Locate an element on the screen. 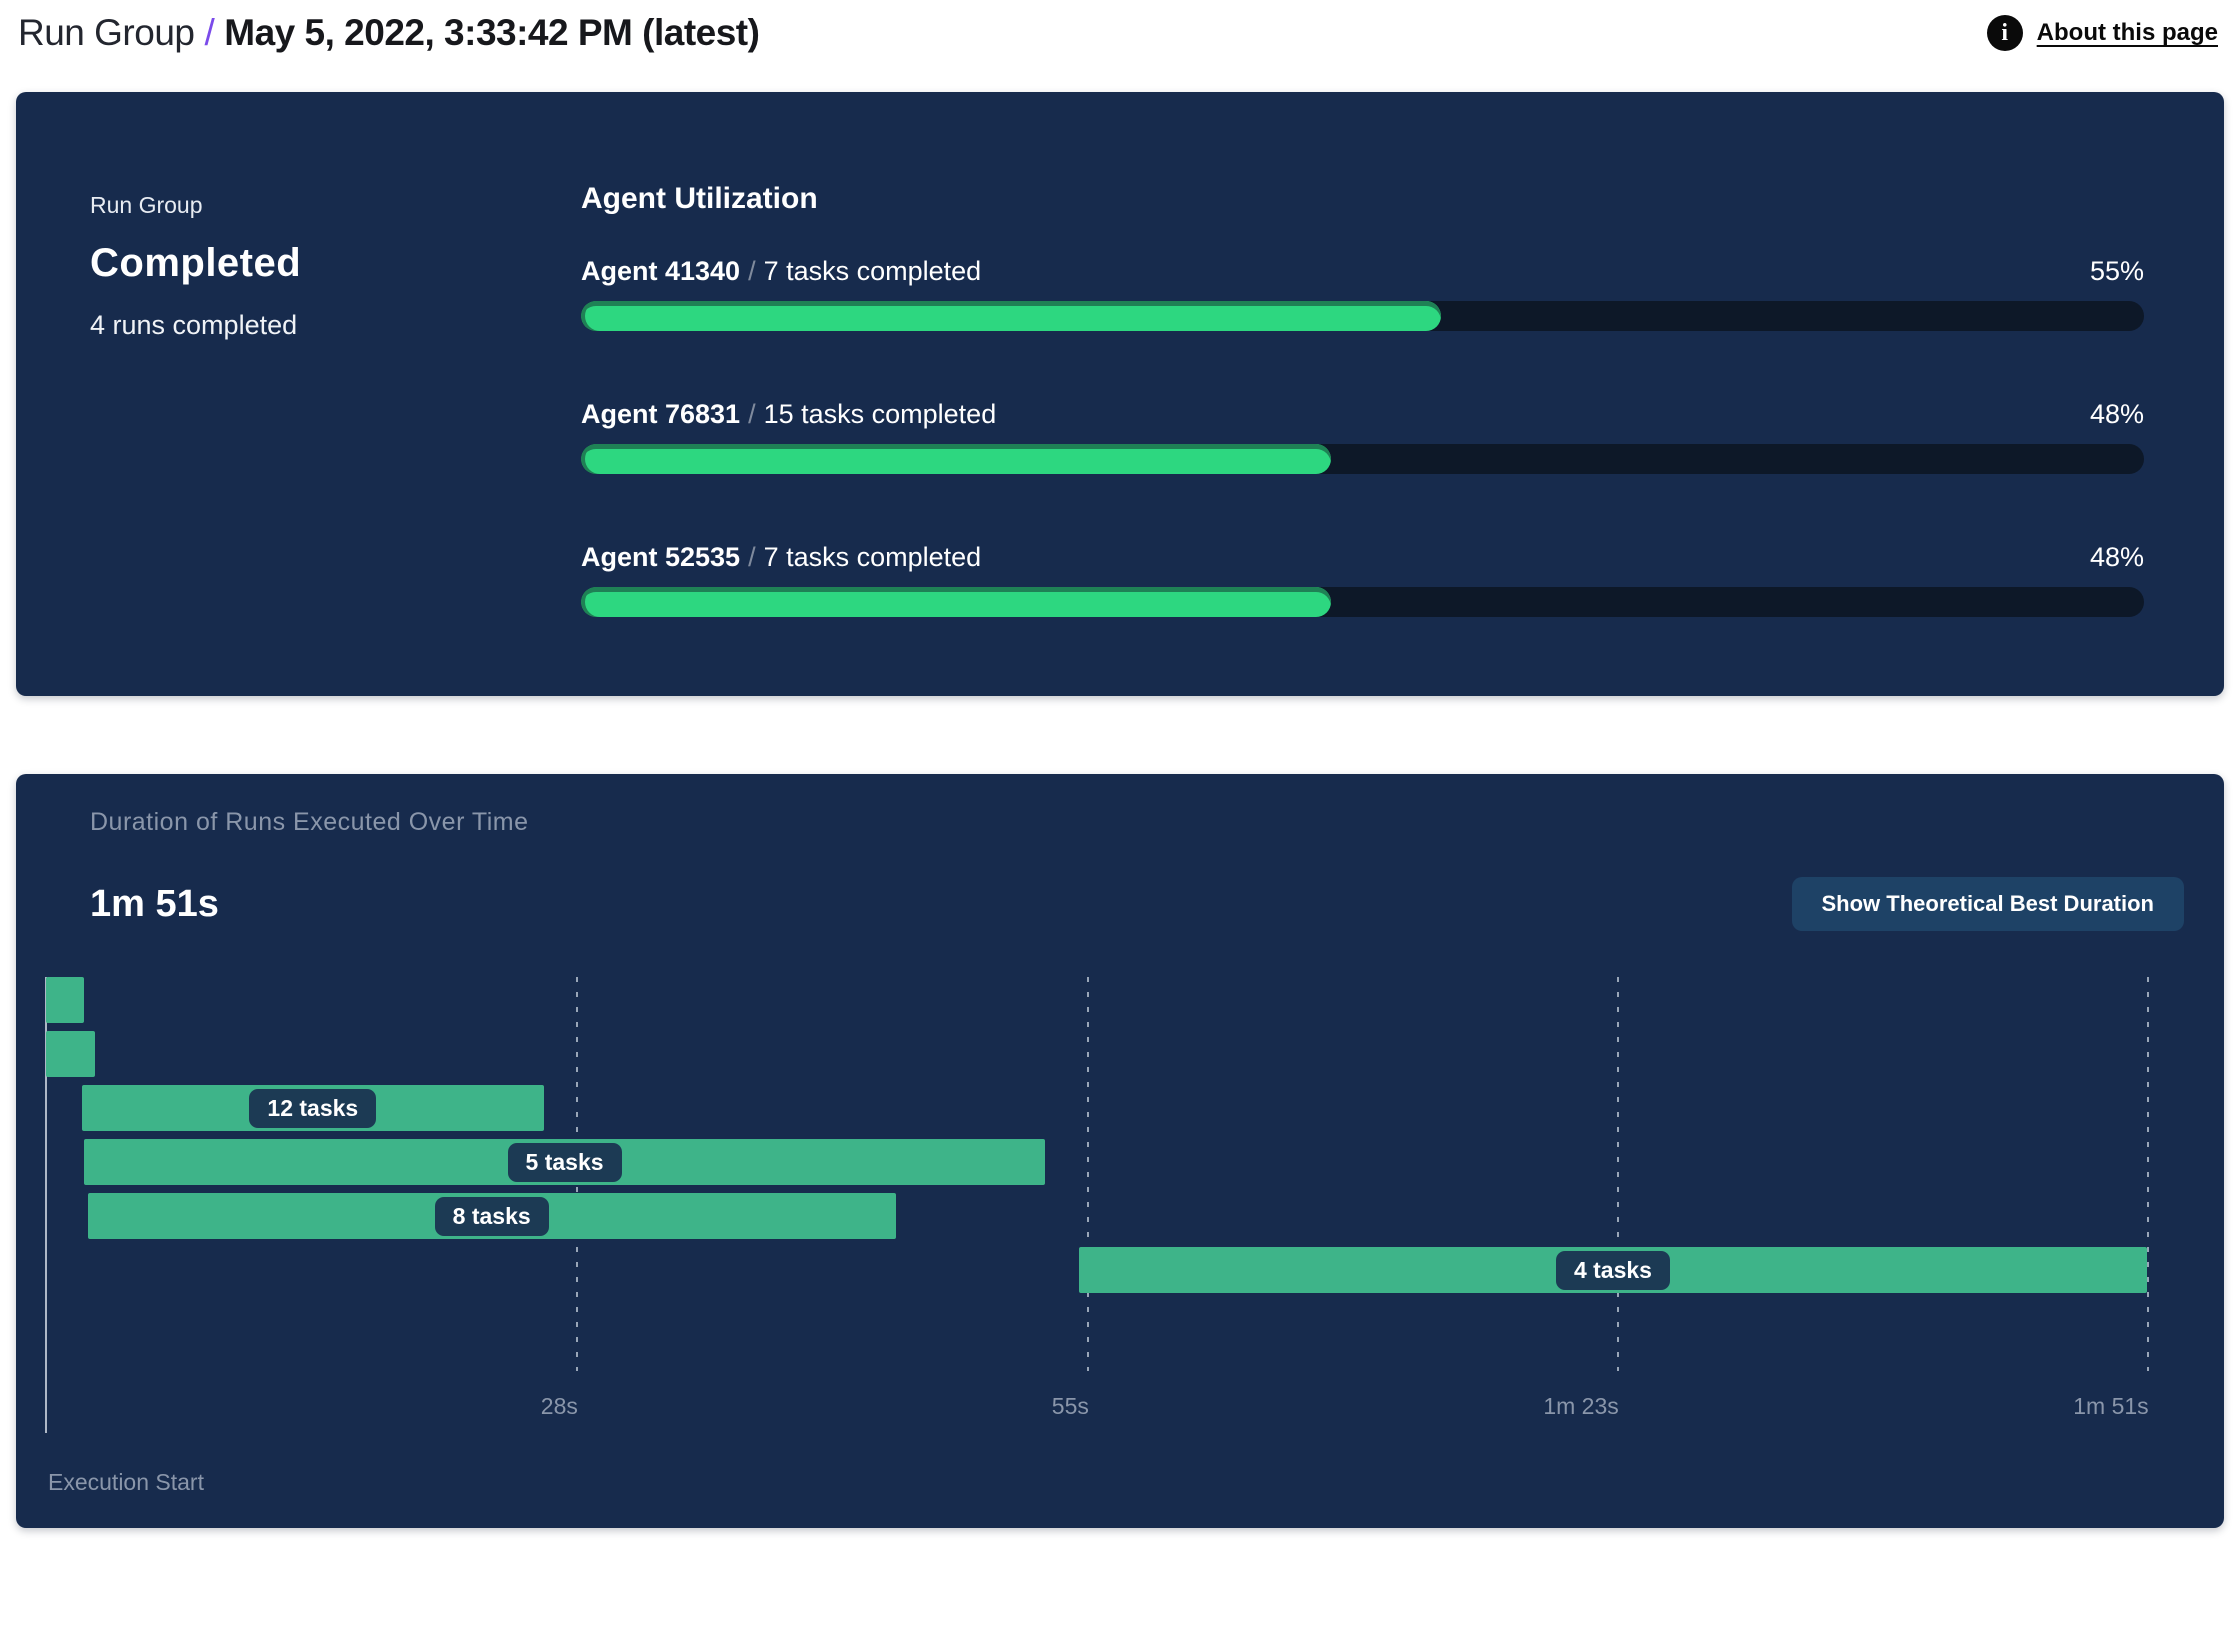 The image size is (2240, 1626). run-bar: 12 tasks is located at coordinates (312, 1108).